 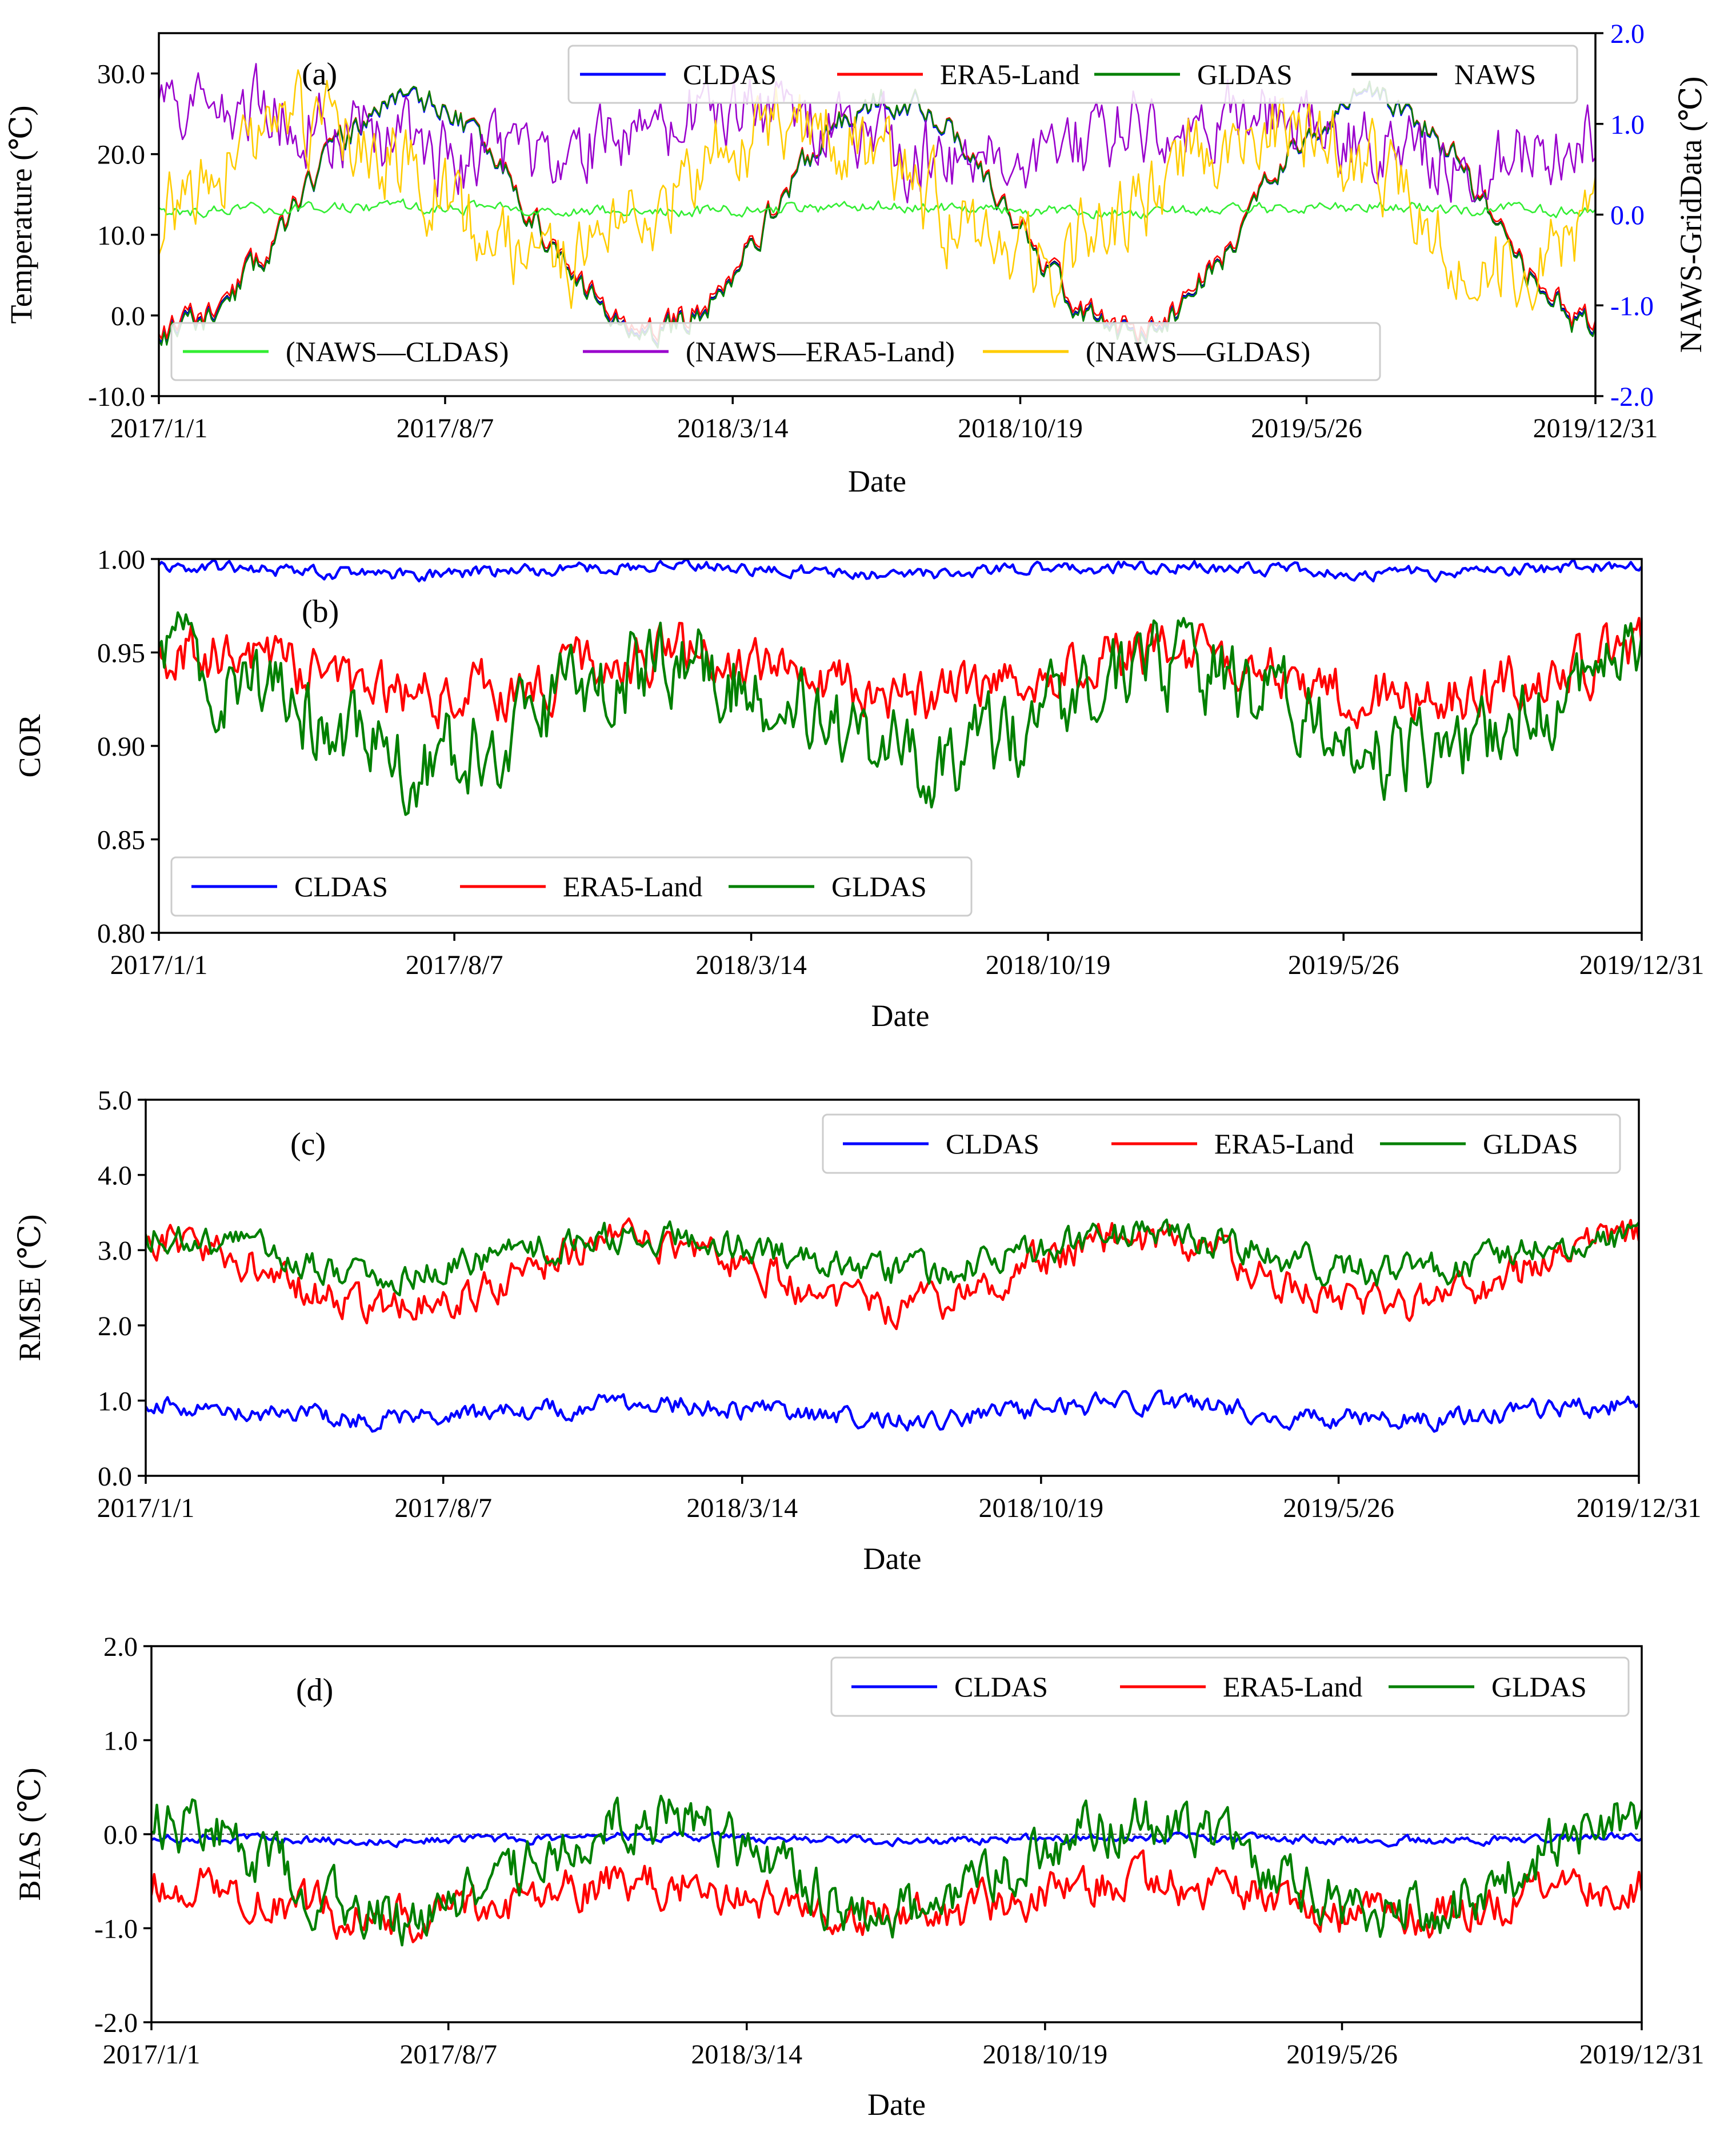 What do you see at coordinates (308, 1144) in the screenshot?
I see `panel-label: (c)` at bounding box center [308, 1144].